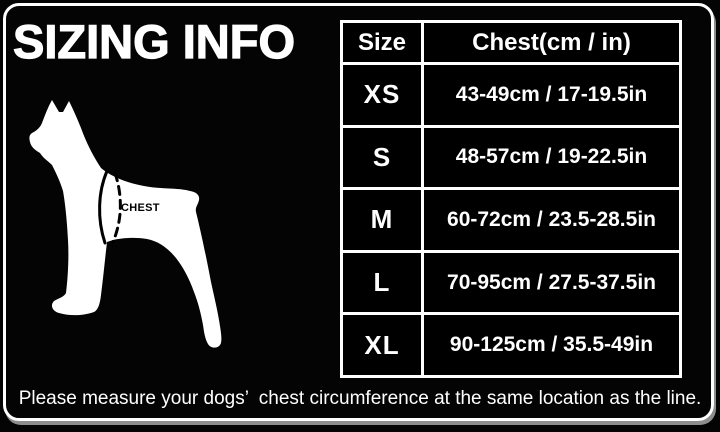 This screenshot has height=432, width=720. I want to click on chest-girth-dashed-line, so click(116, 207).